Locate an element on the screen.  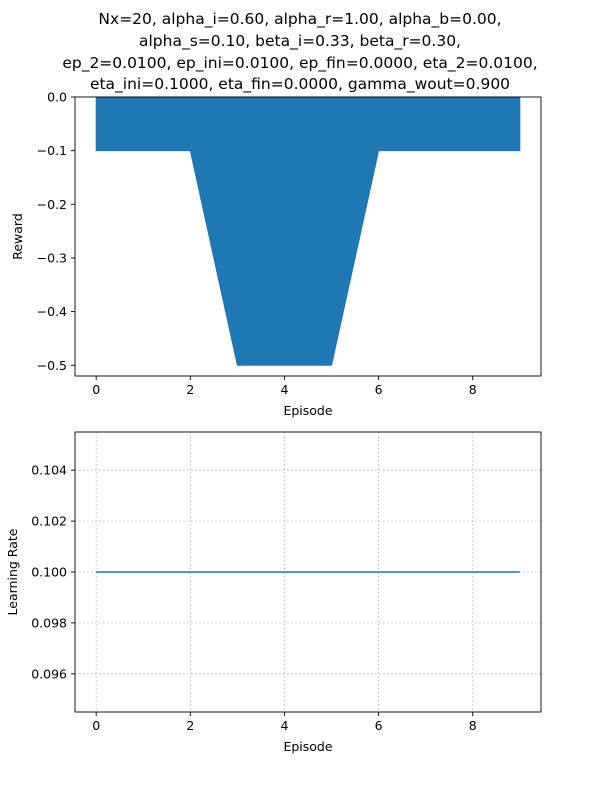
reward-xtick-label-0: 0 is located at coordinates (96, 389).